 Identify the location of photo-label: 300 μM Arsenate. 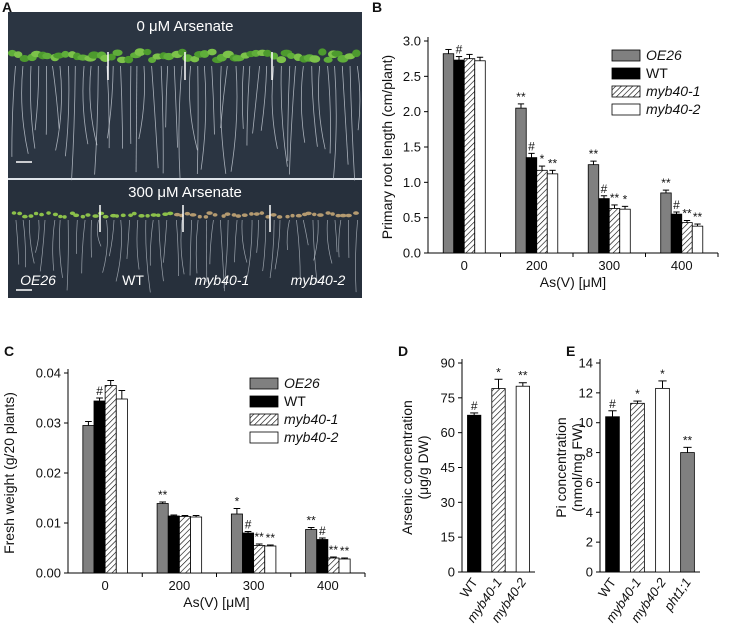
(185, 192).